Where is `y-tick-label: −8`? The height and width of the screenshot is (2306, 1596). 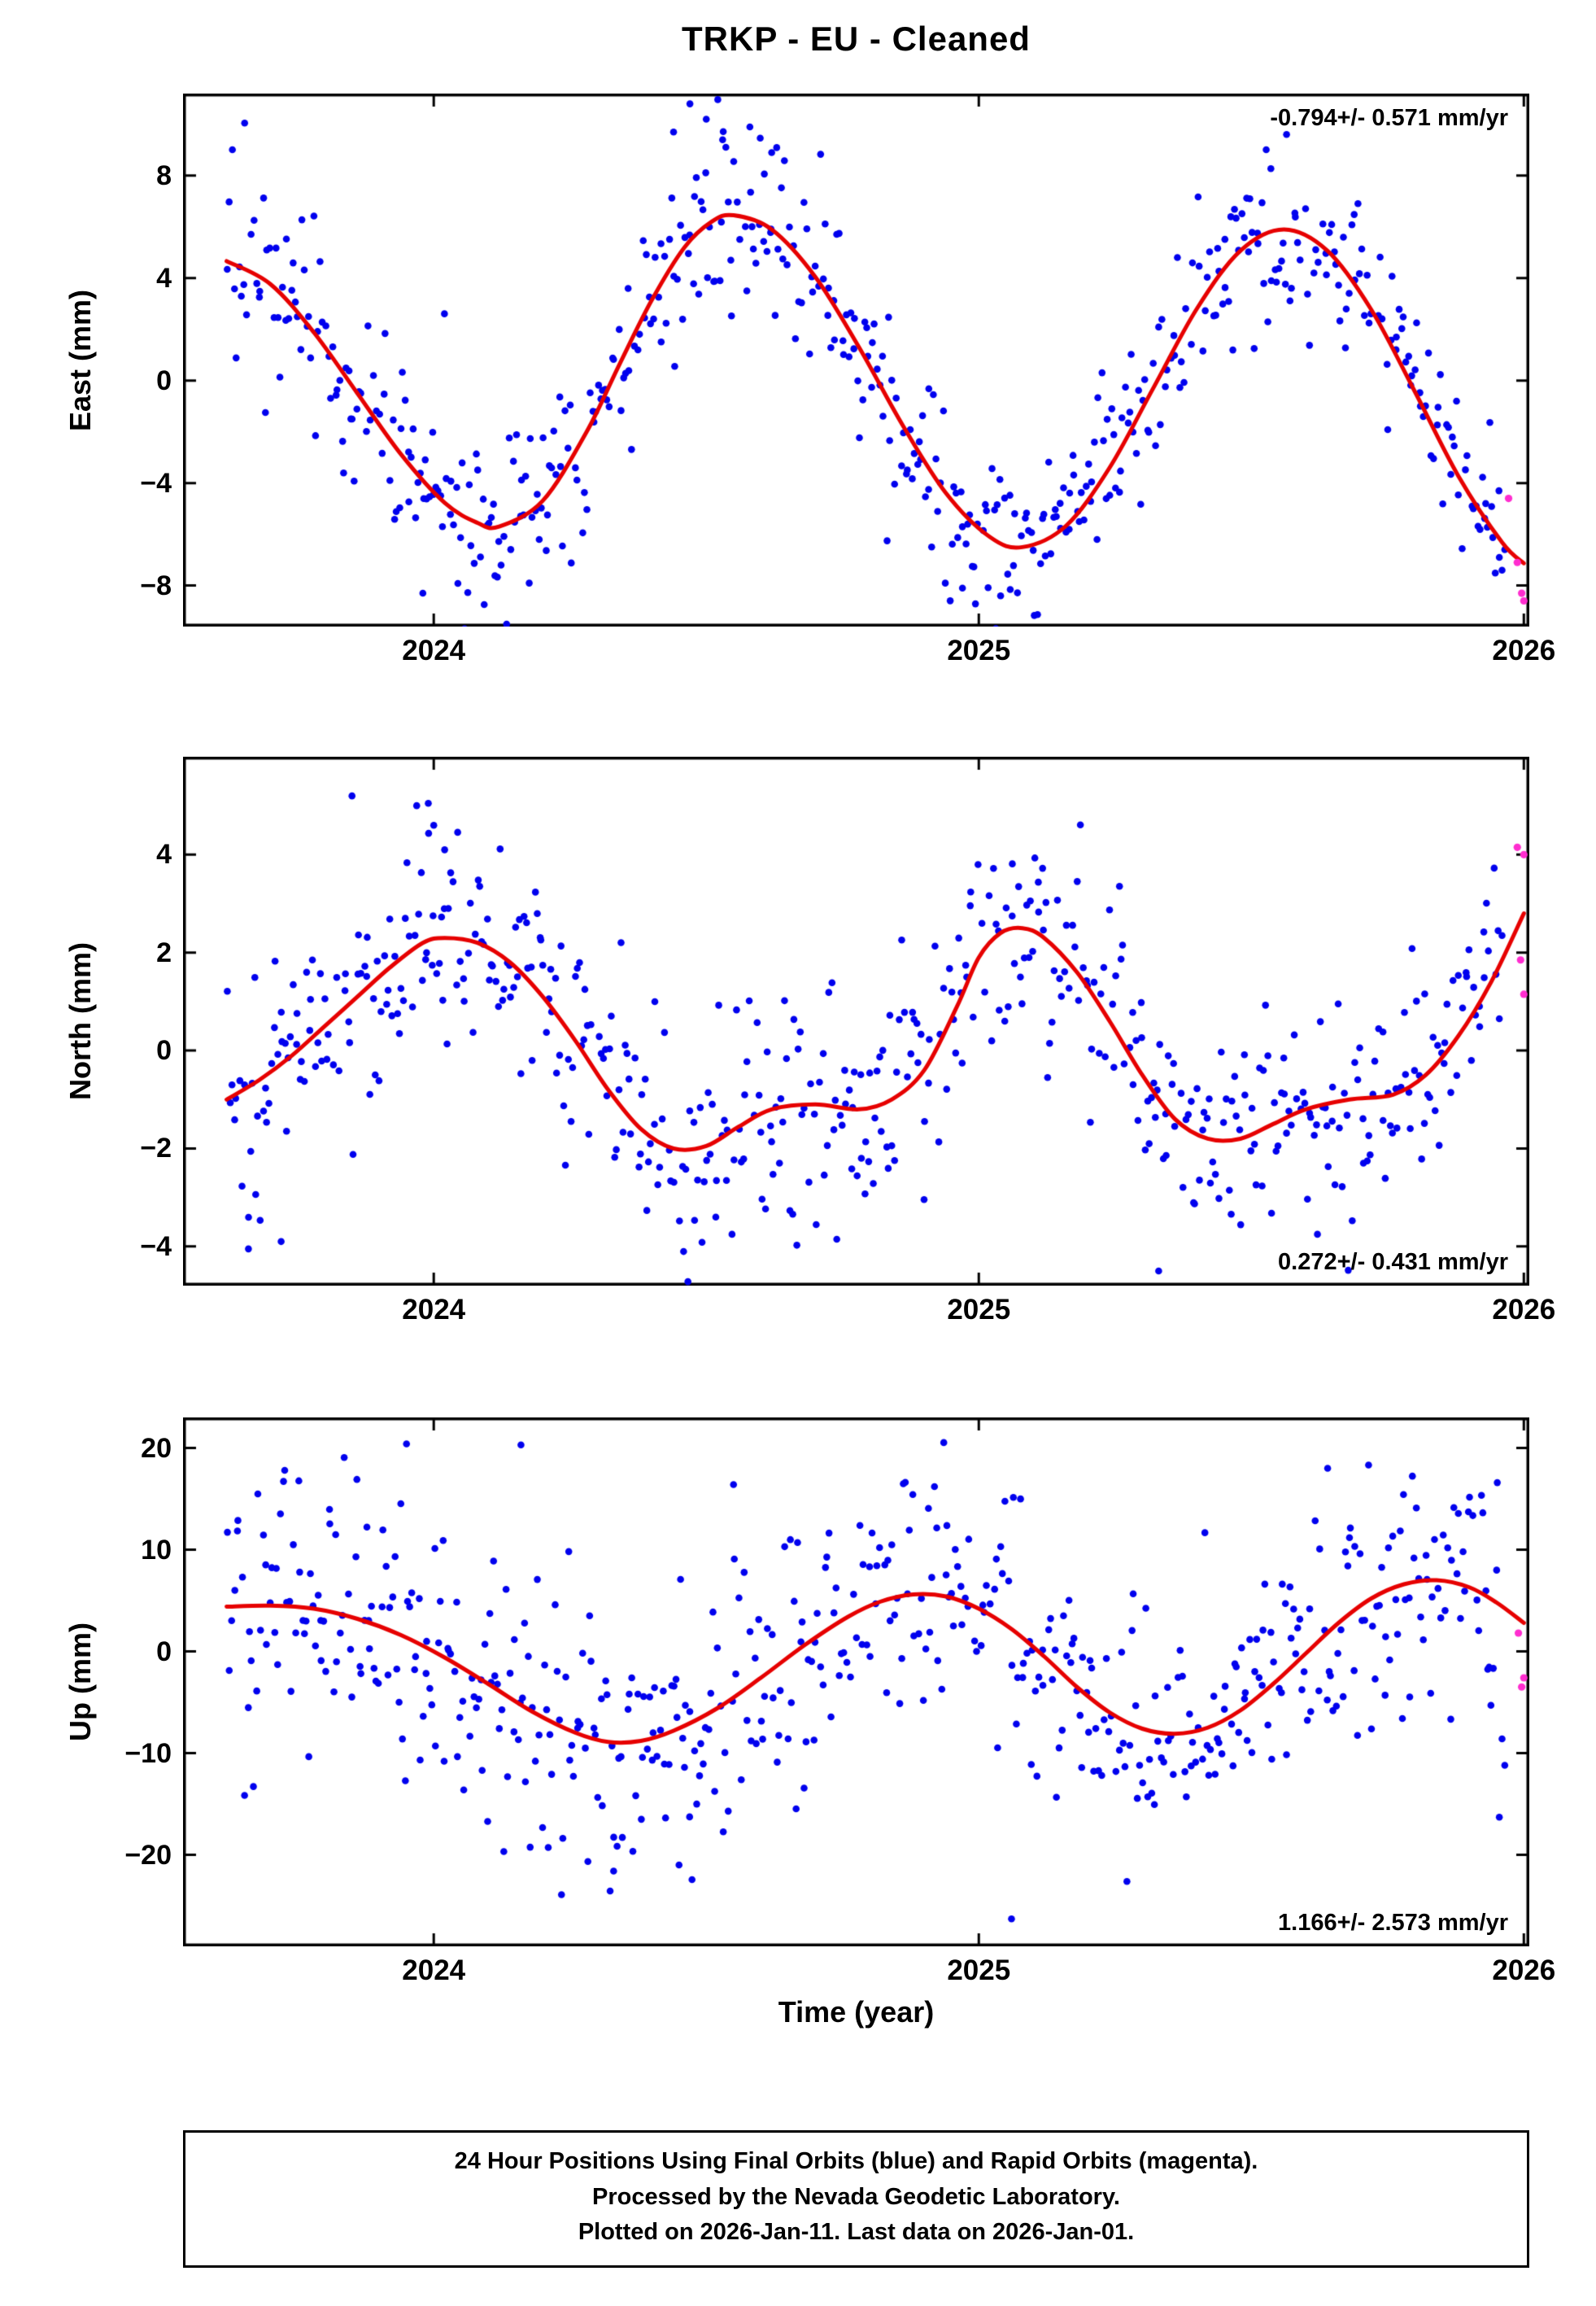
y-tick-label: −8 is located at coordinates (156, 585).